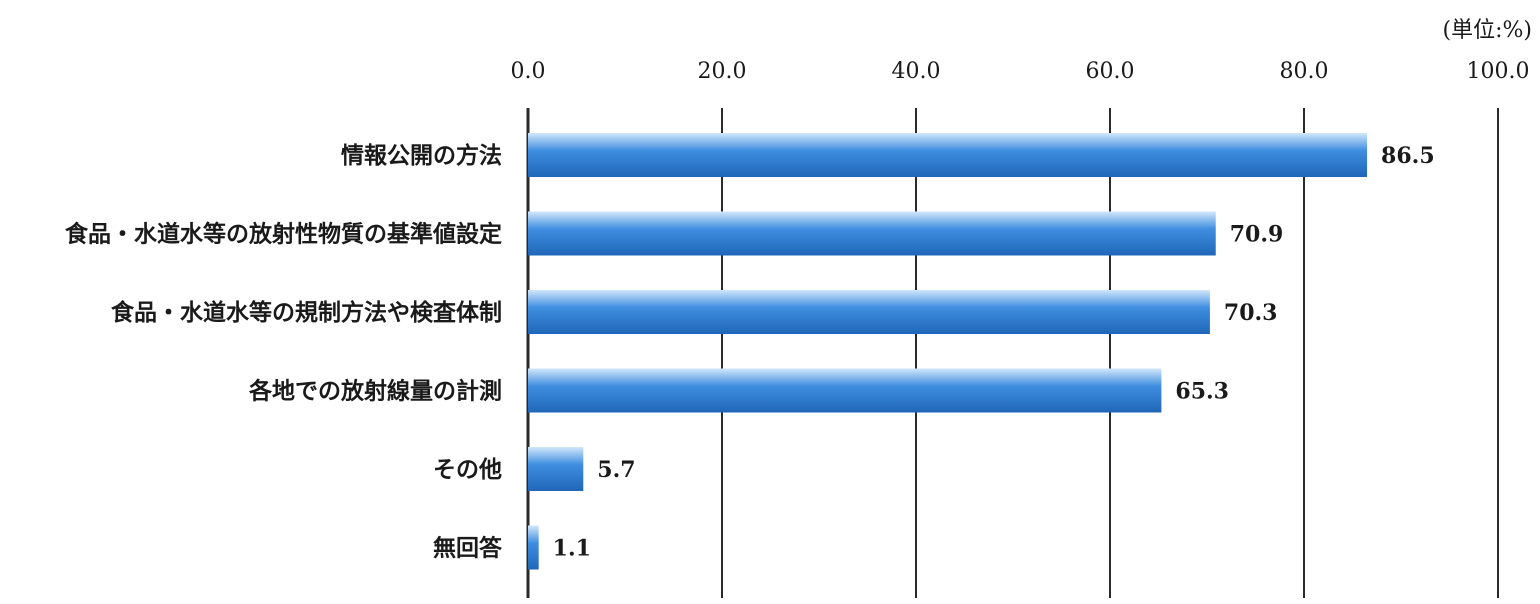 The height and width of the screenshot is (604, 1540). I want to click on x-tick-label: 20.0, so click(722, 71).